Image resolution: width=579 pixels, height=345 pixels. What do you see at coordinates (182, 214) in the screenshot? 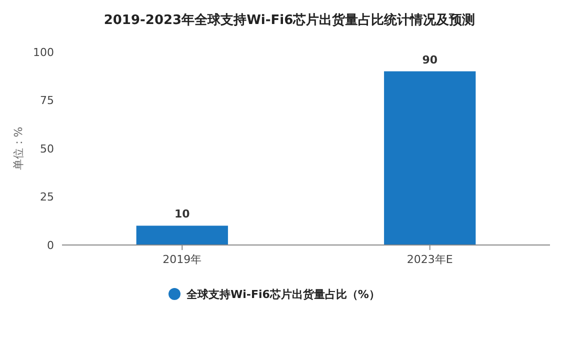
I see `data-label: 10` at bounding box center [182, 214].